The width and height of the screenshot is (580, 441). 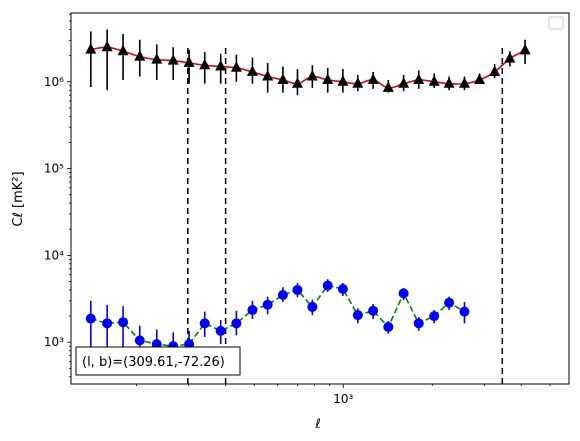 I want to click on annotation-text: (l, b)=(309.61,-72.26), so click(x=153, y=362).